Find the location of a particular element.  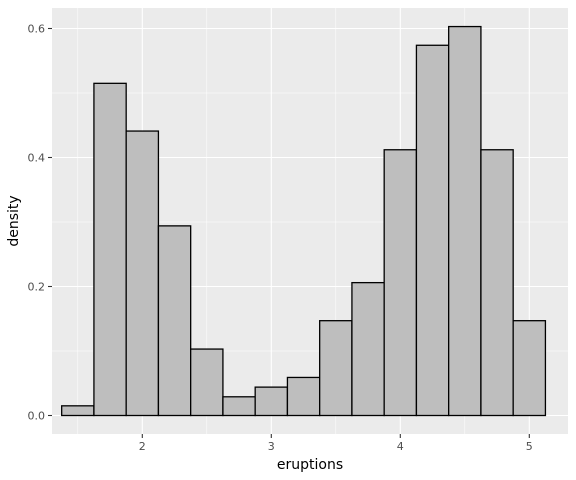

y-tick-label: 0.2 is located at coordinates (37, 287).